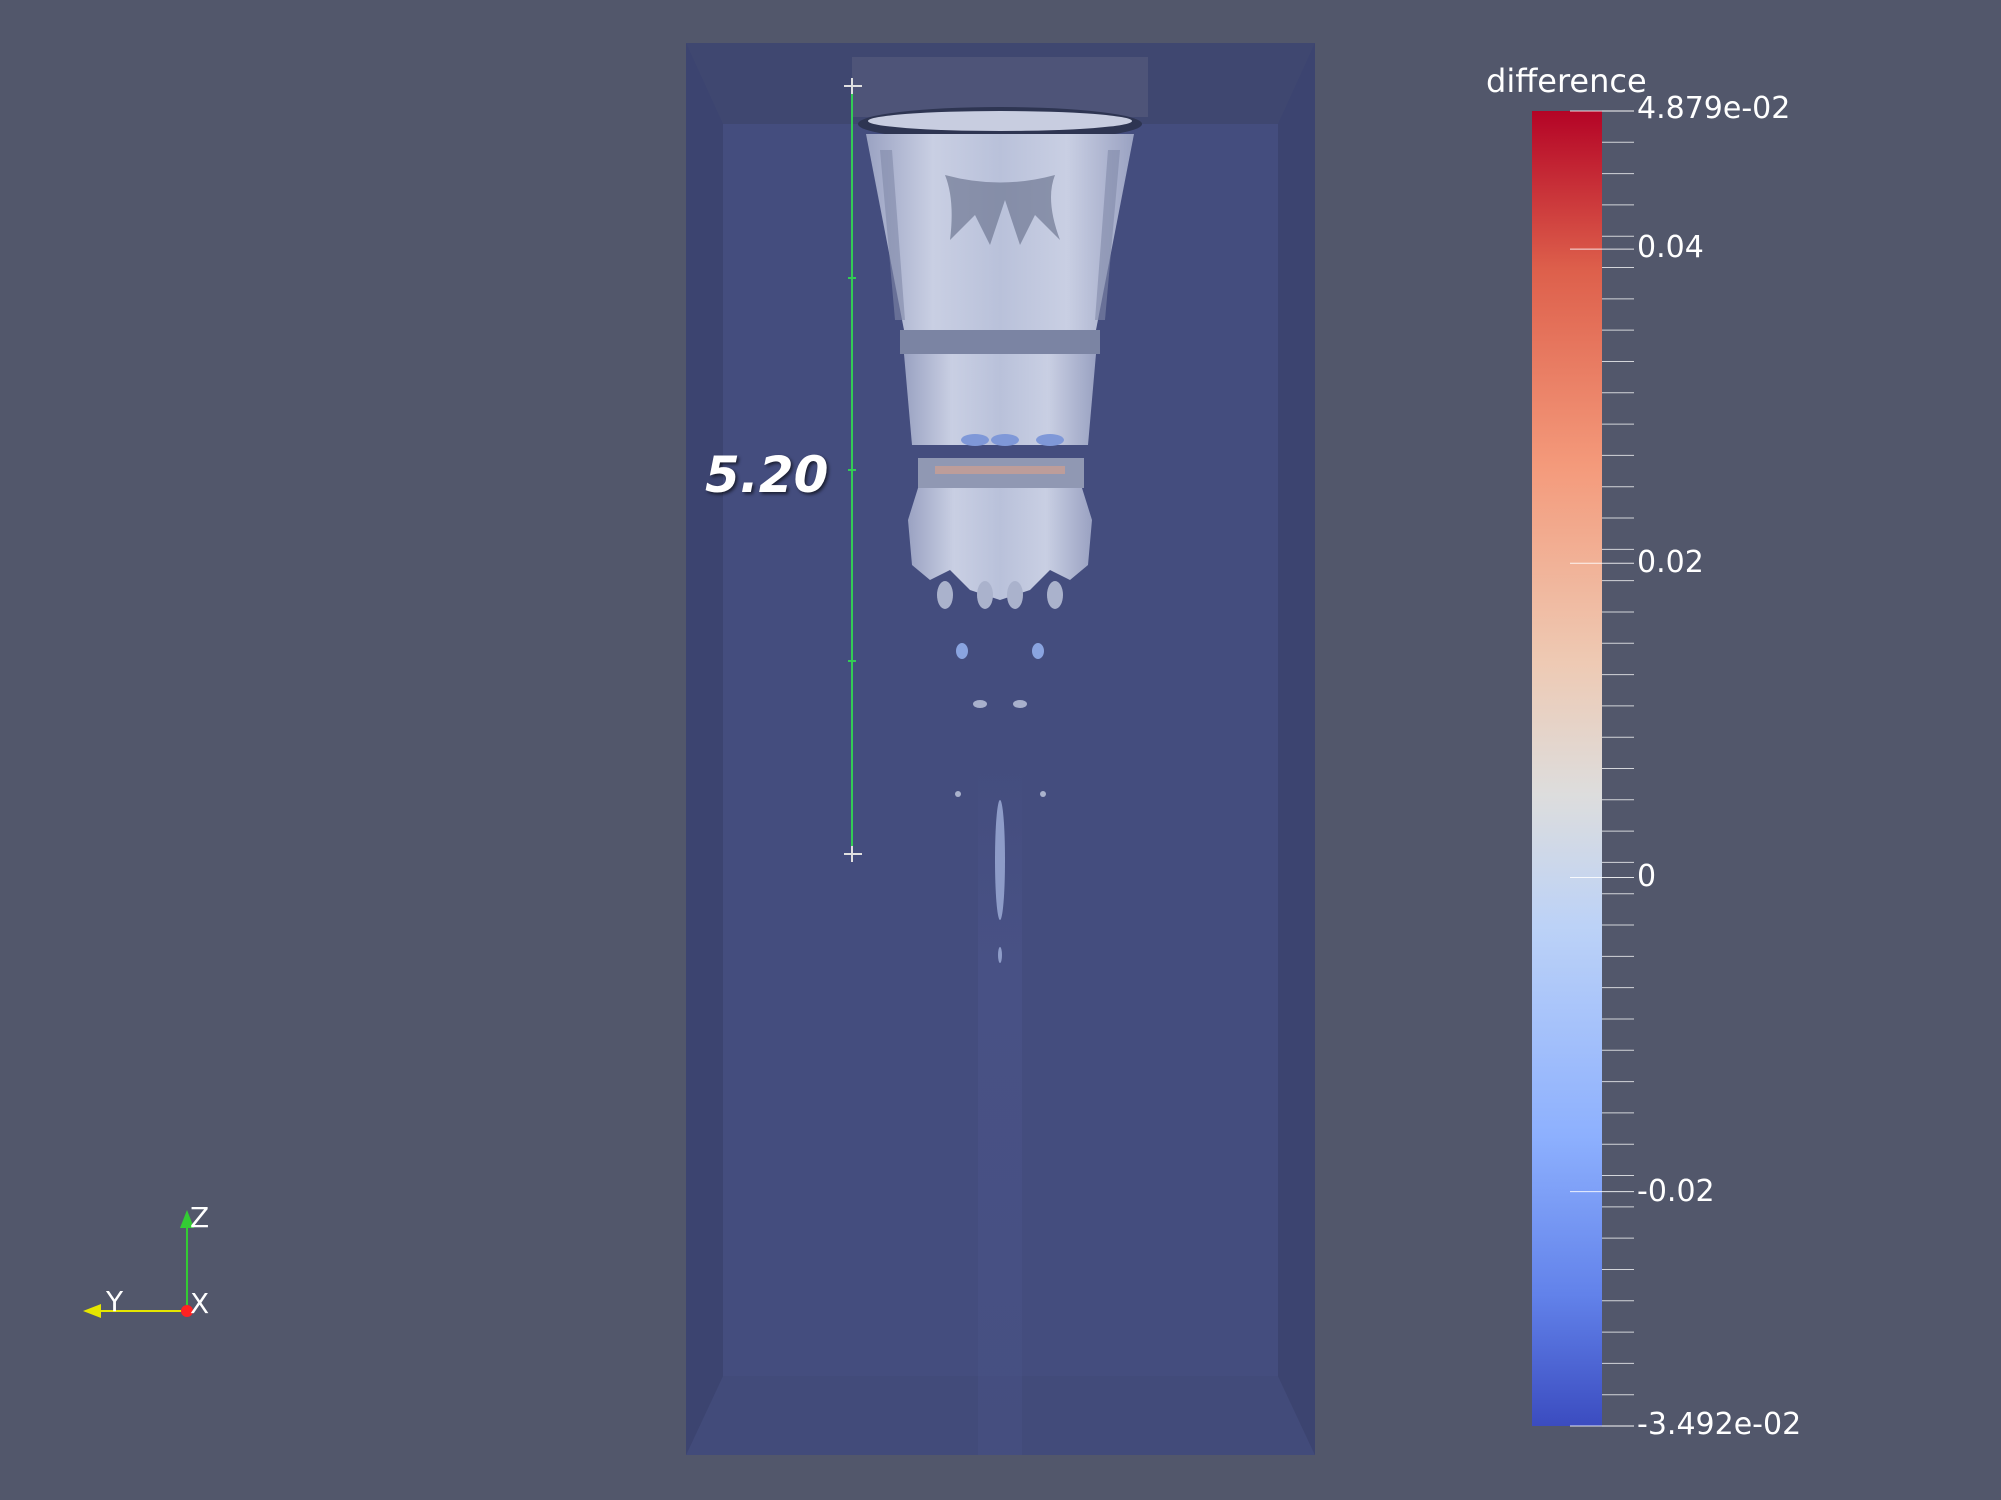 The image size is (2001, 1500). What do you see at coordinates (704, 749) in the screenshot?
I see `domain-box-left-wall` at bounding box center [704, 749].